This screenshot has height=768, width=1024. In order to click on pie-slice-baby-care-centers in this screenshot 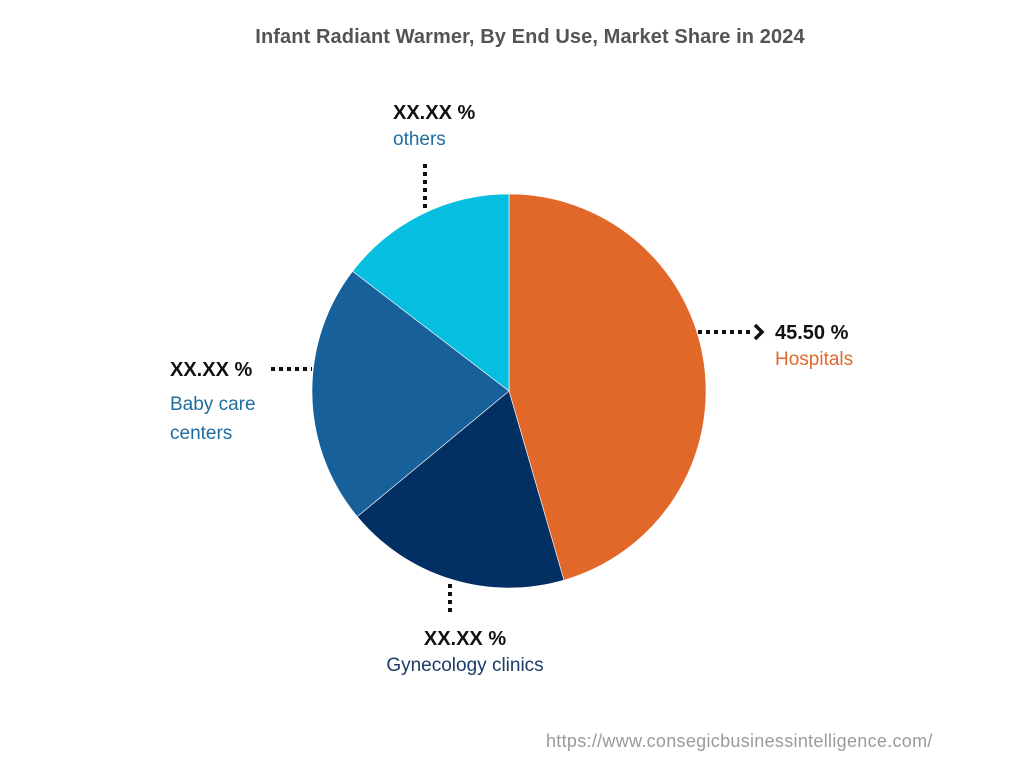, I will do `click(410, 393)`.